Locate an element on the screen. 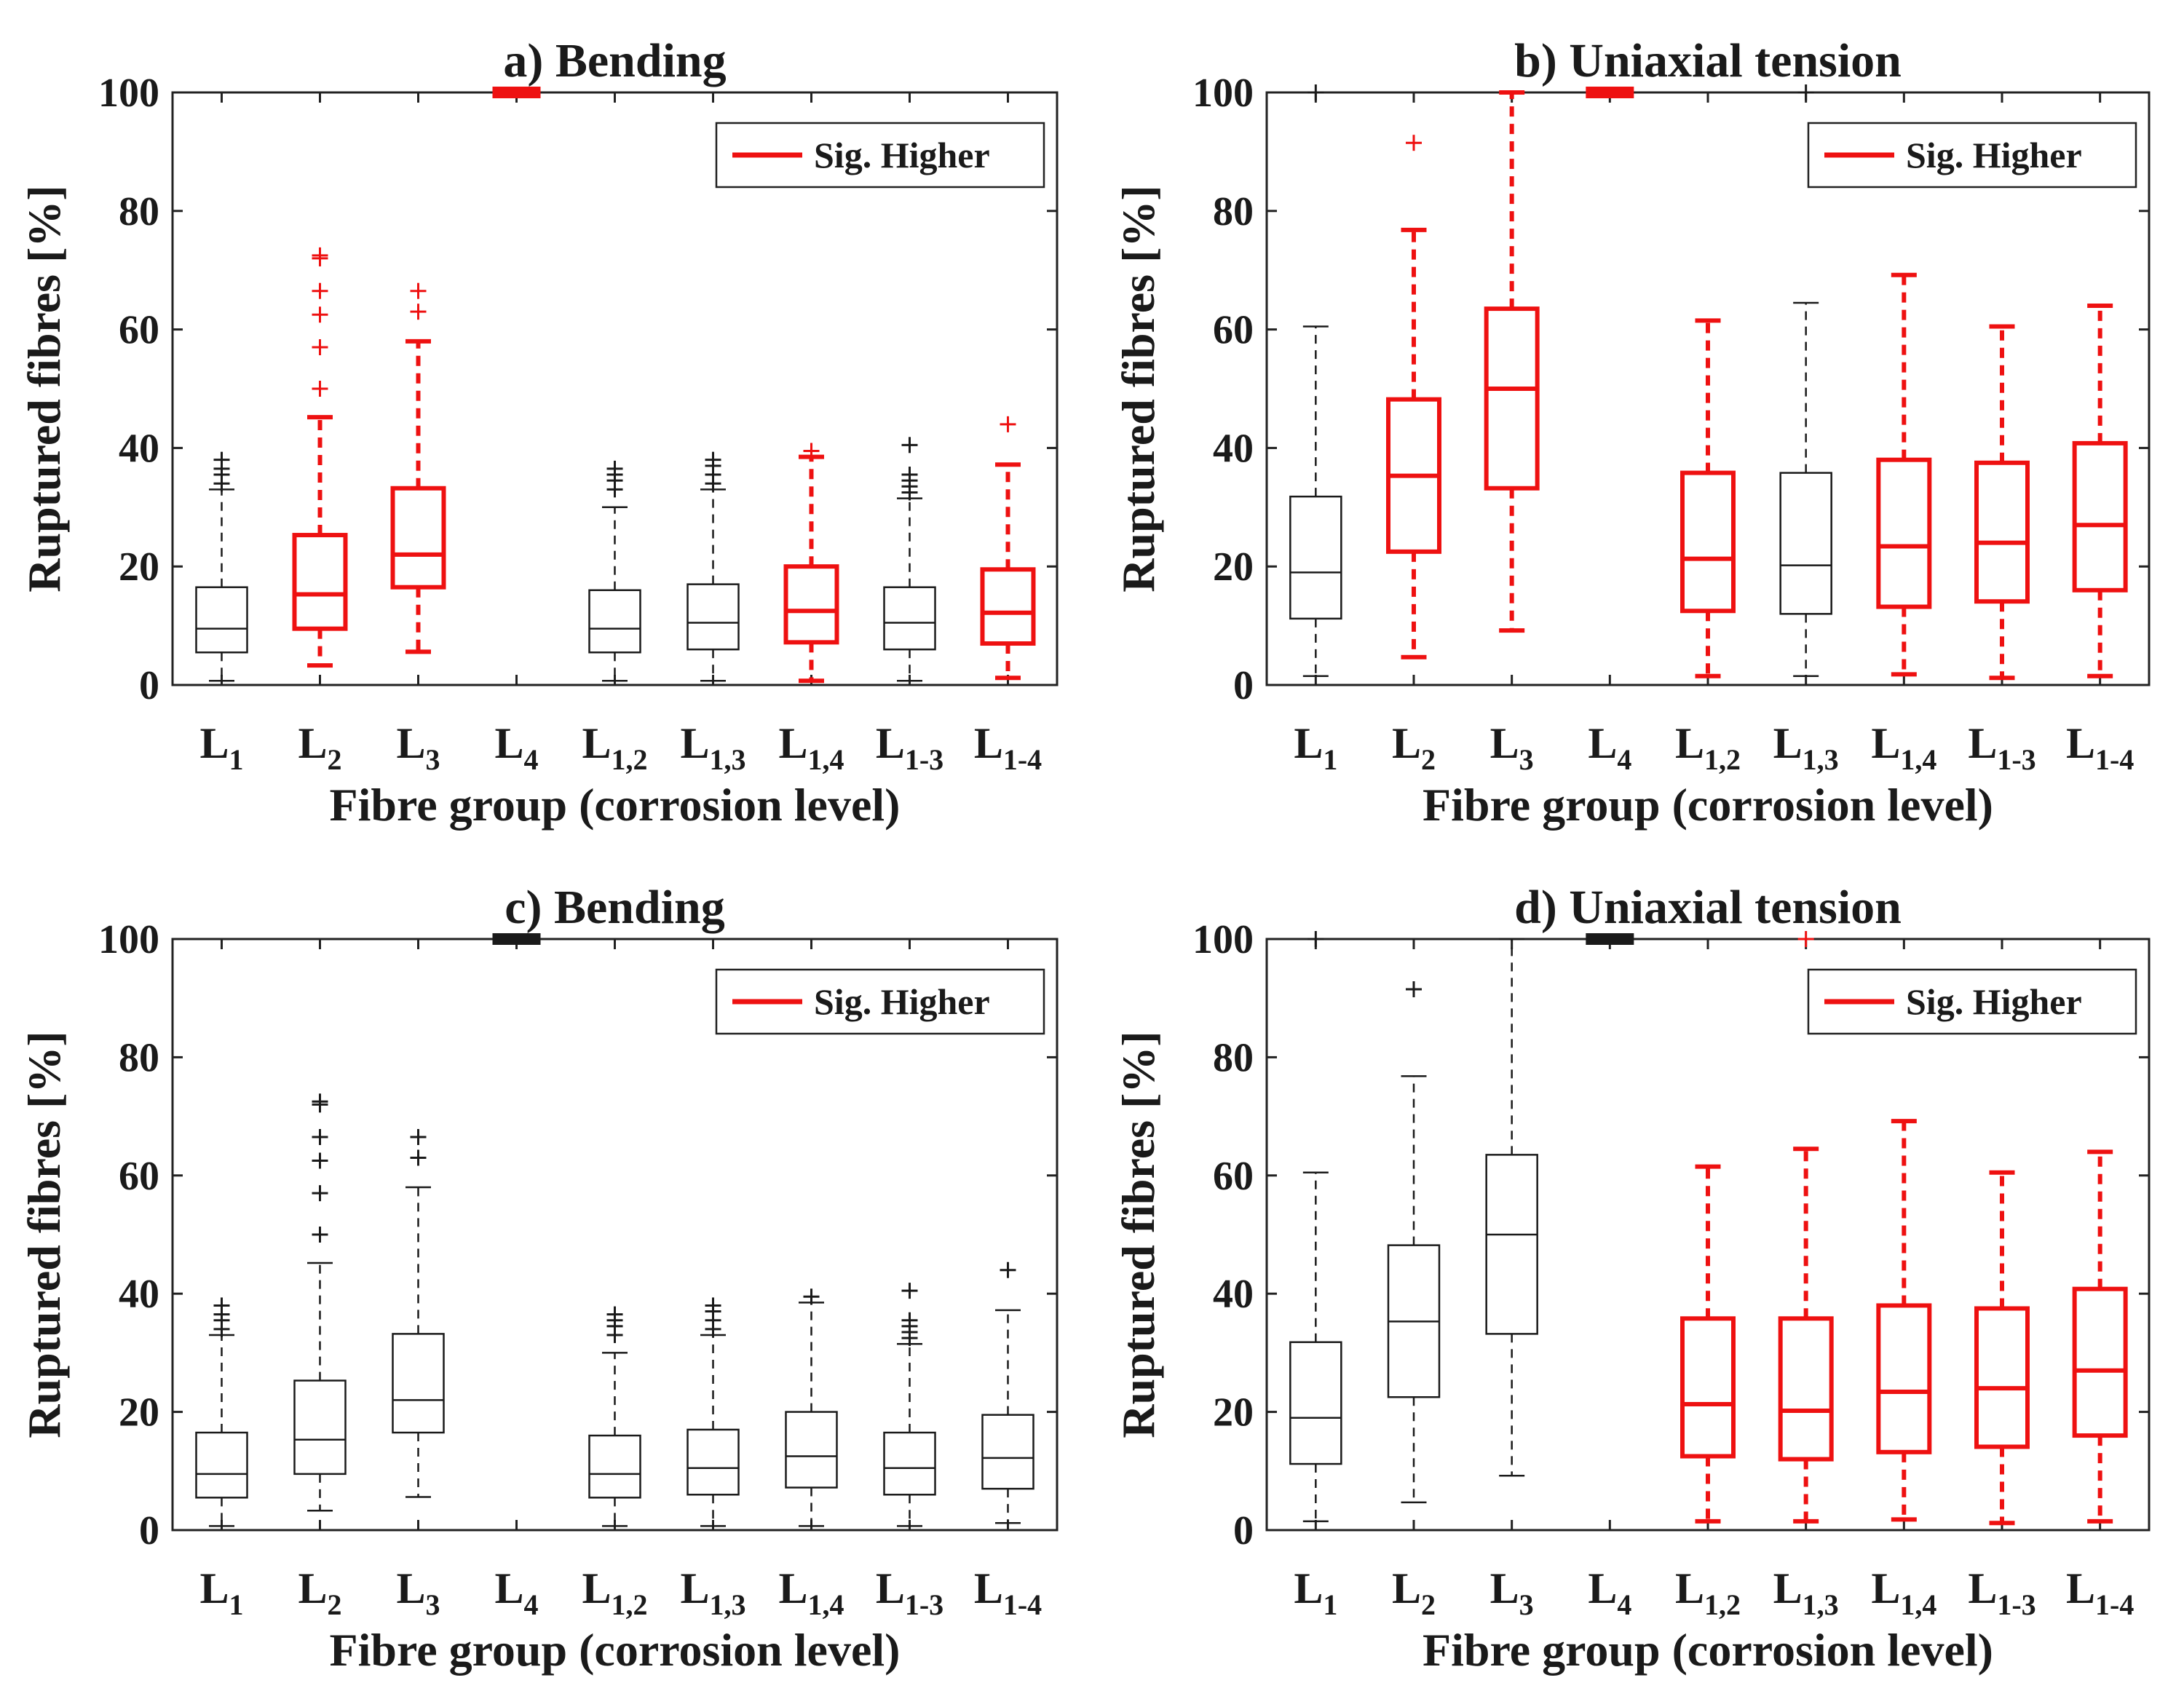 This screenshot has width=2184, height=1707. x-category-label: L1-3 is located at coordinates (909, 747).